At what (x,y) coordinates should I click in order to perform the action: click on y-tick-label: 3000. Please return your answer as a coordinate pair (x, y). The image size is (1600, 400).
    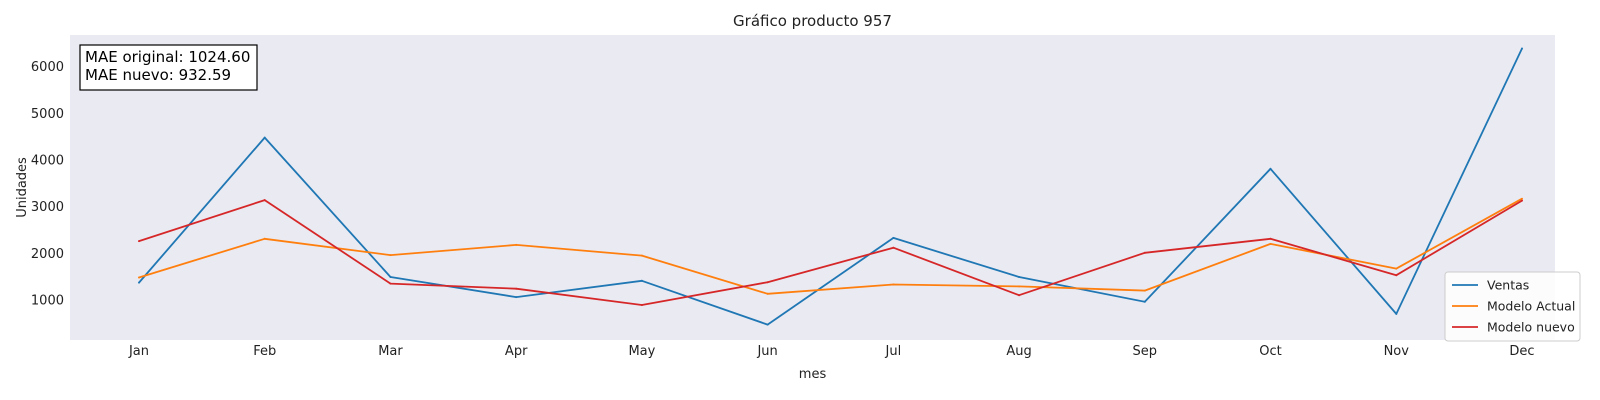
    Looking at the image, I should click on (47, 207).